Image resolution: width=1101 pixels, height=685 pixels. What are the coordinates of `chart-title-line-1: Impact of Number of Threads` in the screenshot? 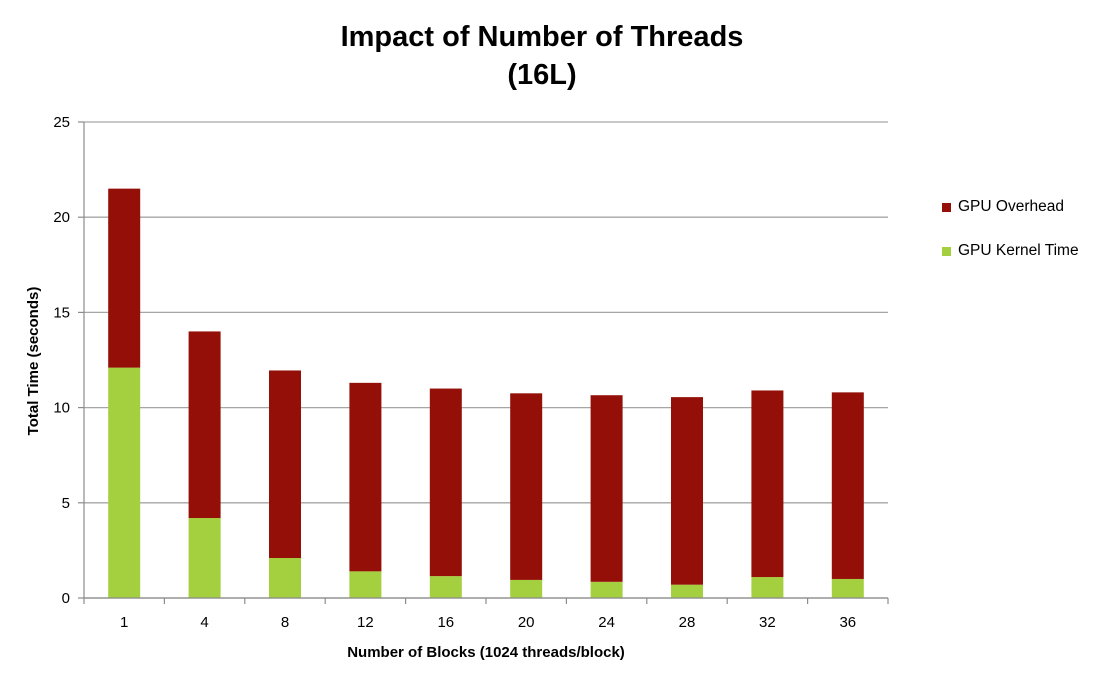 It's located at (542, 37).